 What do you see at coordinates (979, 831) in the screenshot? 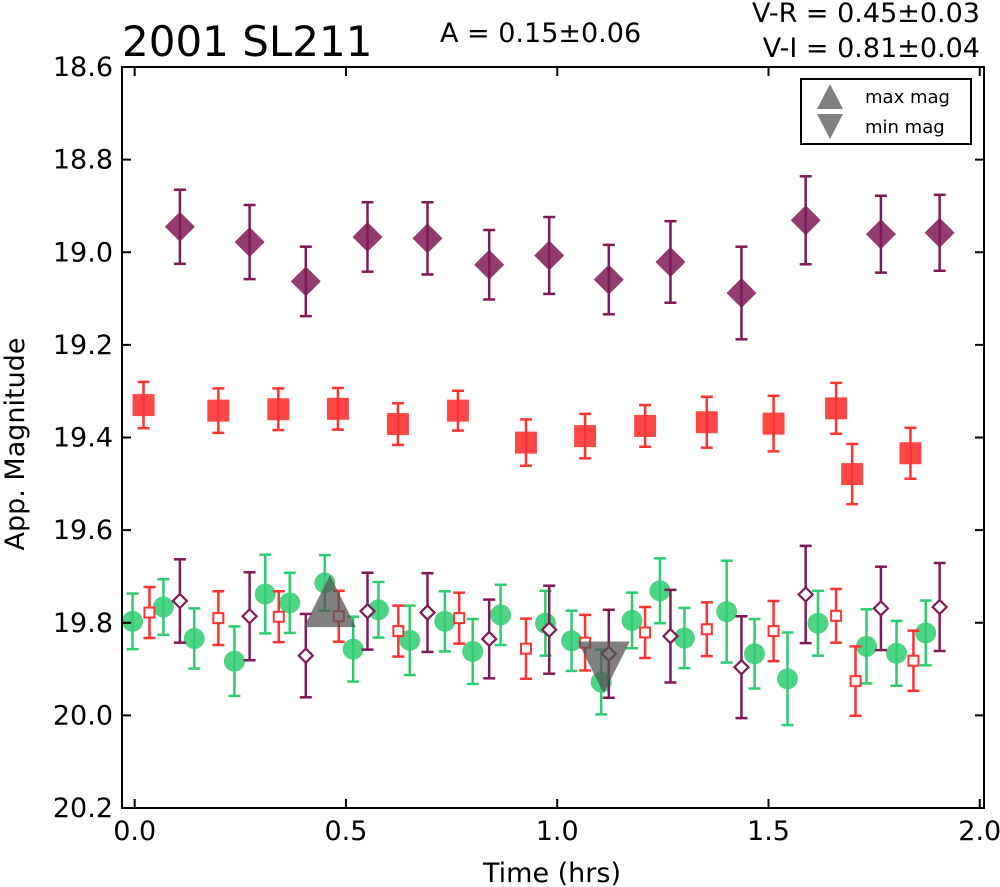
I see `x-tick-label: 2.0` at bounding box center [979, 831].